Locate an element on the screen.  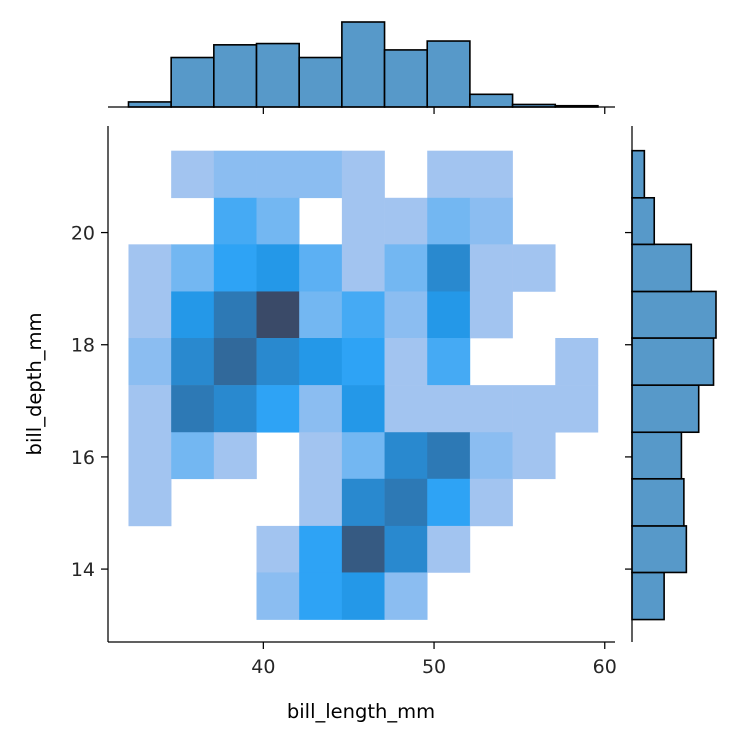
x-axis-label: bill_length_mm is located at coordinates (361, 711).